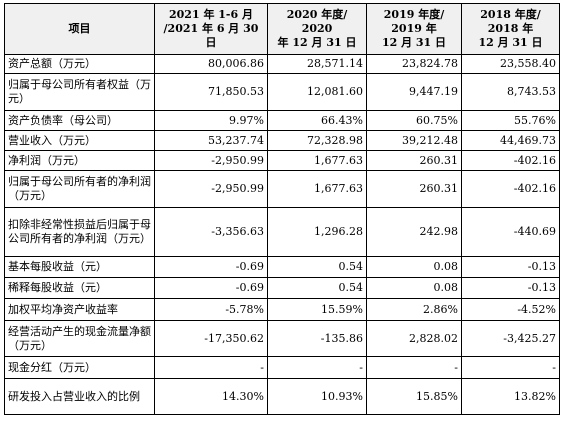 The height and width of the screenshot is (440, 563). What do you see at coordinates (79, 232) in the screenshot?
I see `row-label: 扣除非经常性损益后归属于母公司所有者的净利润（万元）` at bounding box center [79, 232].